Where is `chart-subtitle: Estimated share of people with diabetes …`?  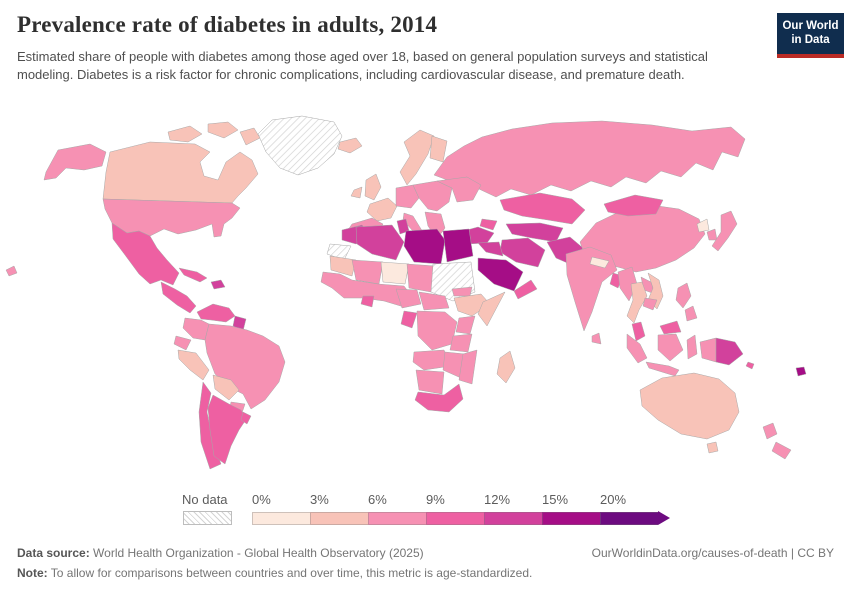
chart-subtitle: Estimated share of people with diabetes … is located at coordinates (362, 65).